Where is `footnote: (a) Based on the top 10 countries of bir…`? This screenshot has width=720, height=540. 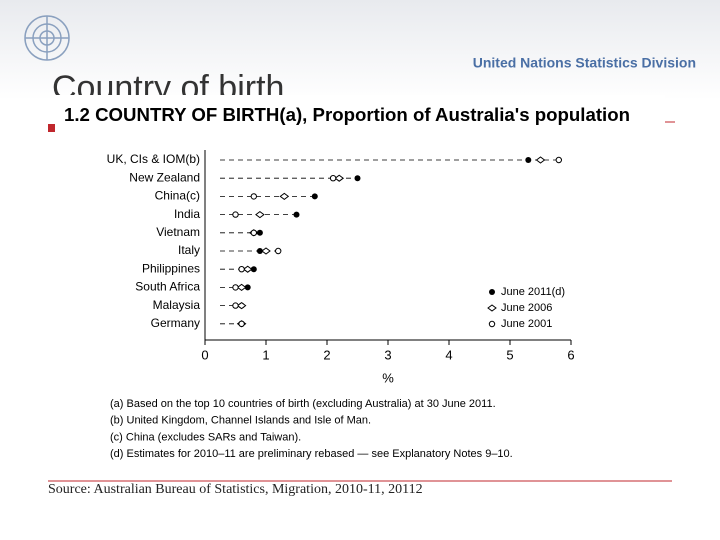
footnote: (a) Based on the top 10 countries of bir… is located at coordinates (303, 404).